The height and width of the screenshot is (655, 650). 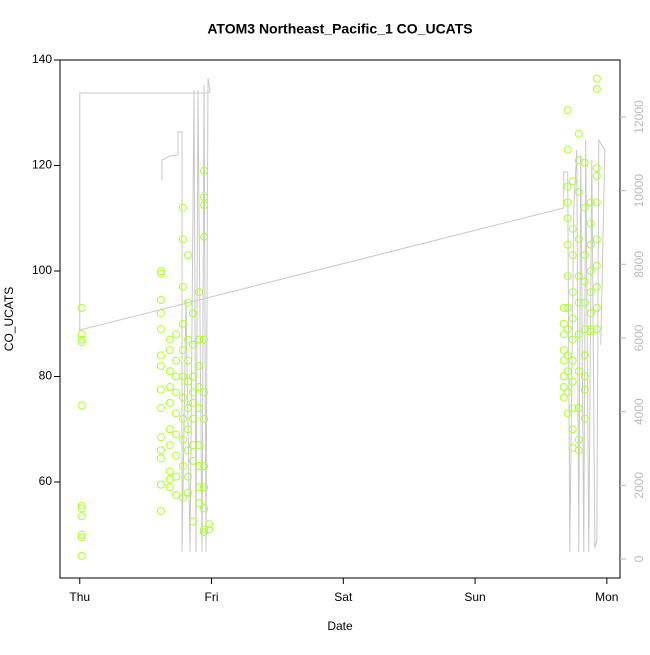 I want to click on y-tick-label: 80, so click(x=46, y=376).